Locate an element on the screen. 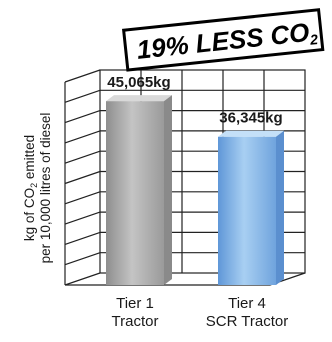  co2-reduction-badge: 19% LESS CO2 is located at coordinates (223, 40).